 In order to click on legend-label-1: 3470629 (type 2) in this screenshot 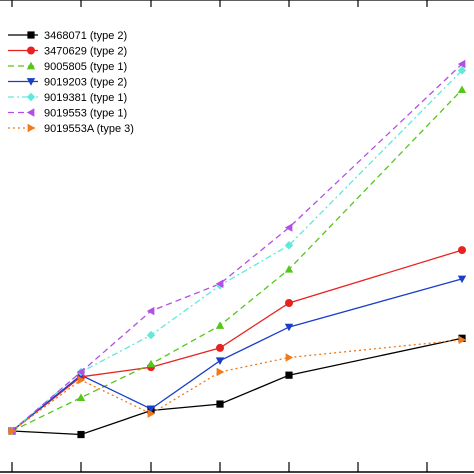, I will do `click(85, 52)`.